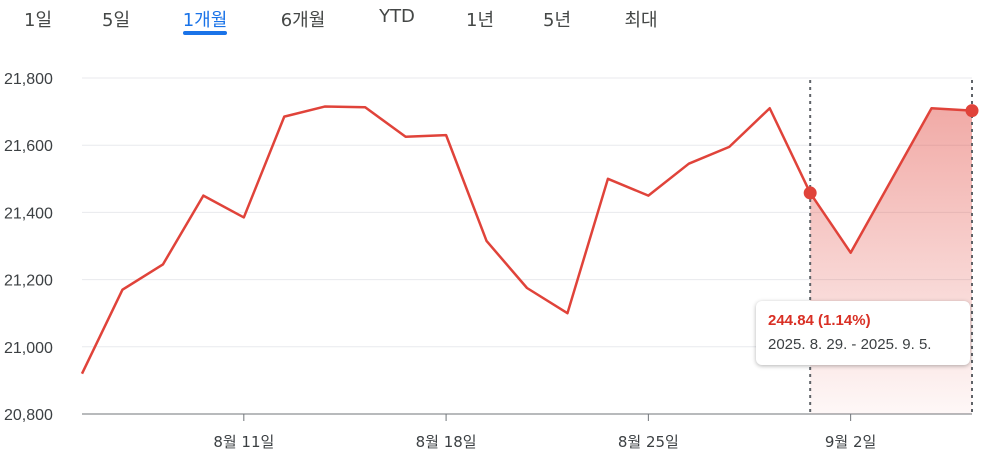 This screenshot has width=989, height=461. Describe the element at coordinates (819, 320) in the screenshot. I see `tooltip-change: 244.84 (1.14%)` at that location.